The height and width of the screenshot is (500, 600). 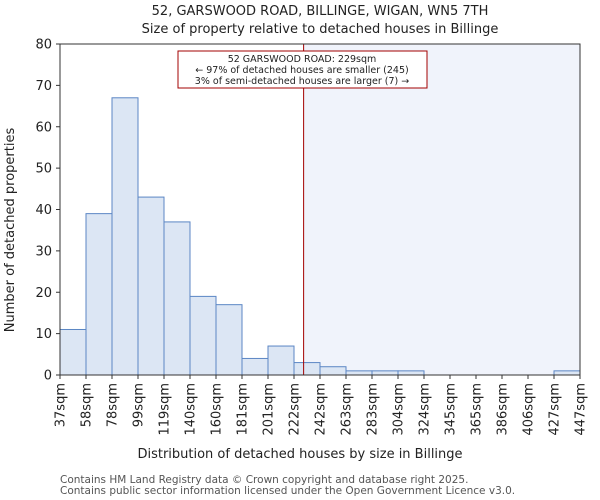 I want to click on x-tick-label: 386sqm, so click(x=503, y=409).